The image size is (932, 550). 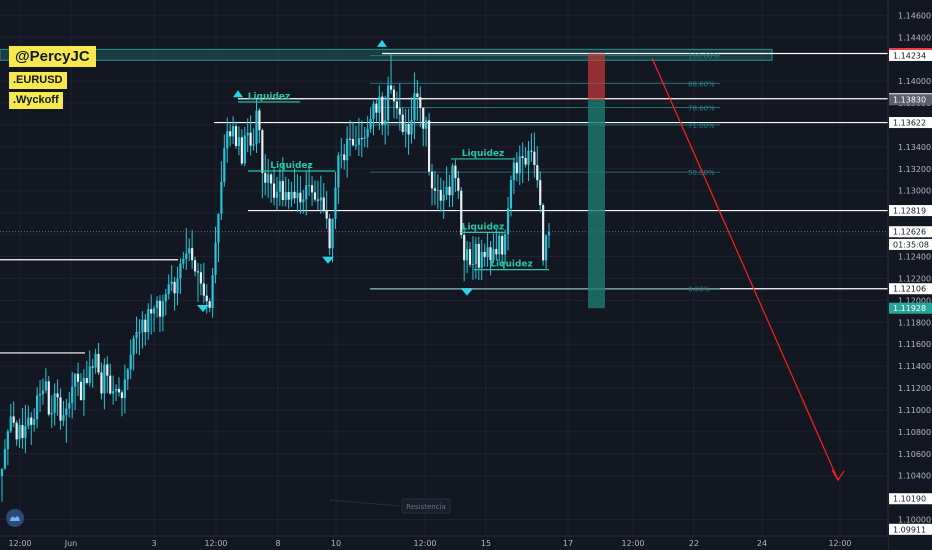 I want to click on time-tick-label: 12:00, so click(x=215, y=543).